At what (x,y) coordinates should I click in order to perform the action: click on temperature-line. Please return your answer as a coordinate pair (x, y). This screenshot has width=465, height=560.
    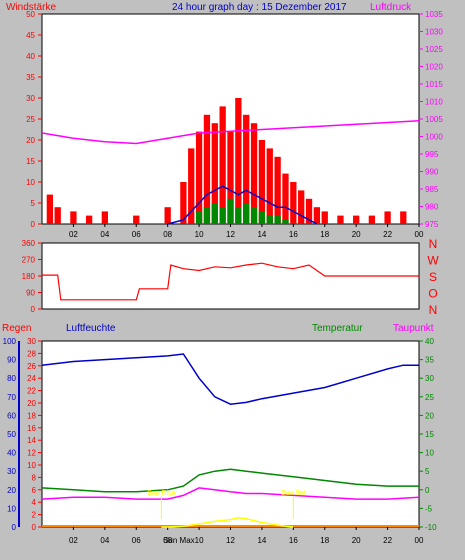
    Looking at the image, I should click on (230, 480).